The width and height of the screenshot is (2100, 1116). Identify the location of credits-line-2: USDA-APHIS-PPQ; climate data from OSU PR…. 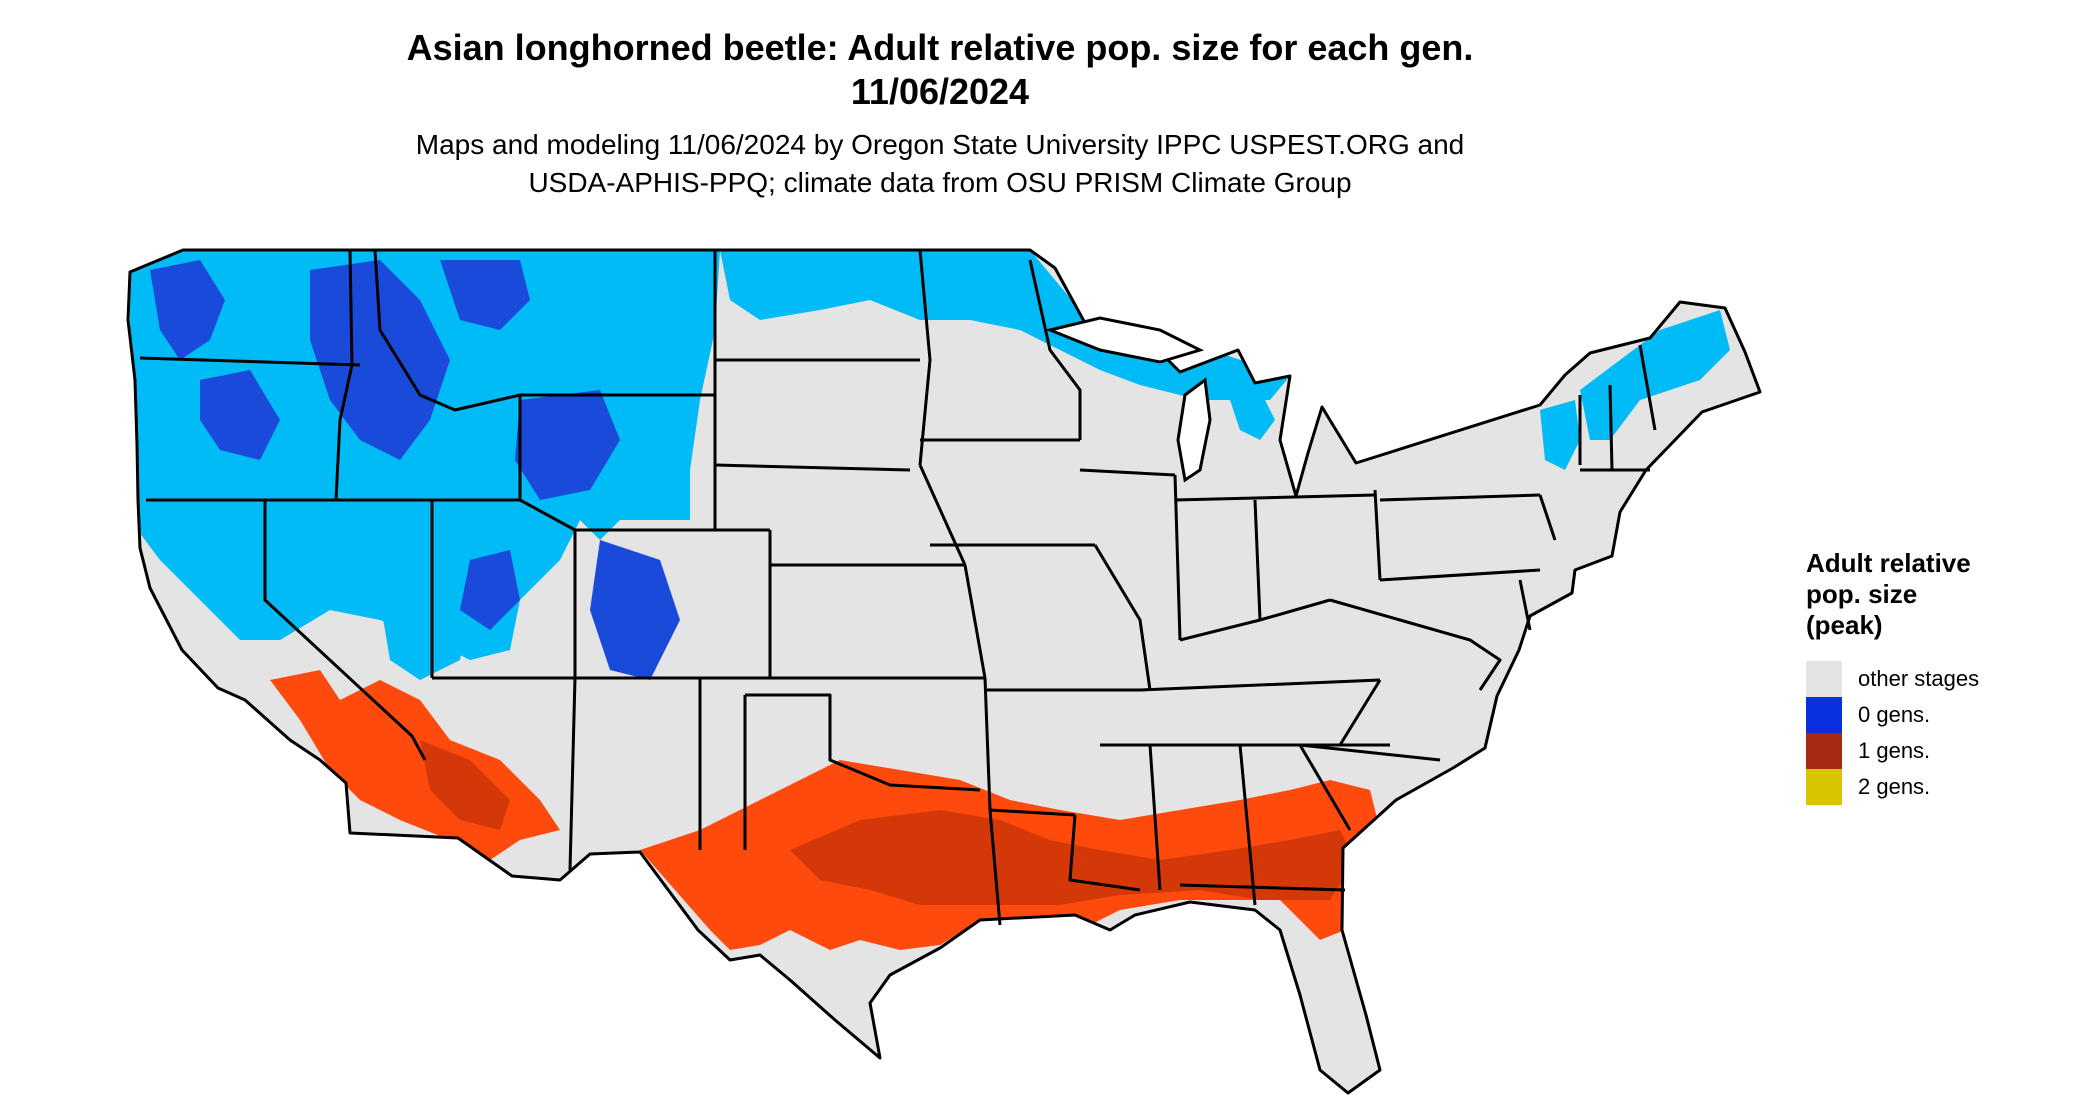
(940, 182).